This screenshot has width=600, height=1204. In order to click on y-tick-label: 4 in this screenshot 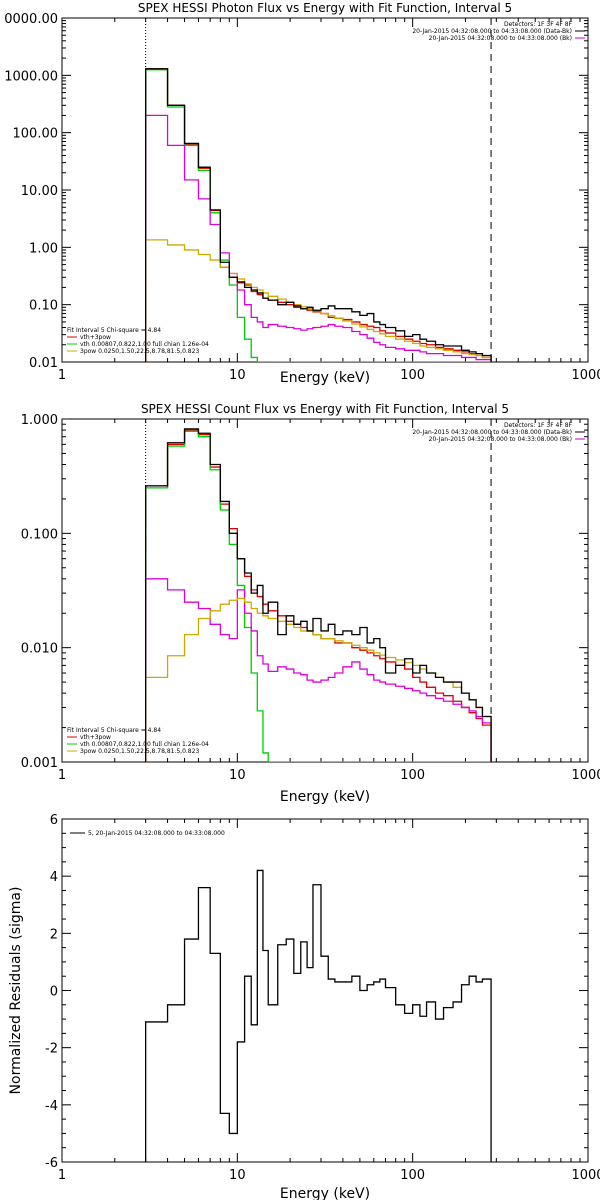, I will do `click(54, 877)`.